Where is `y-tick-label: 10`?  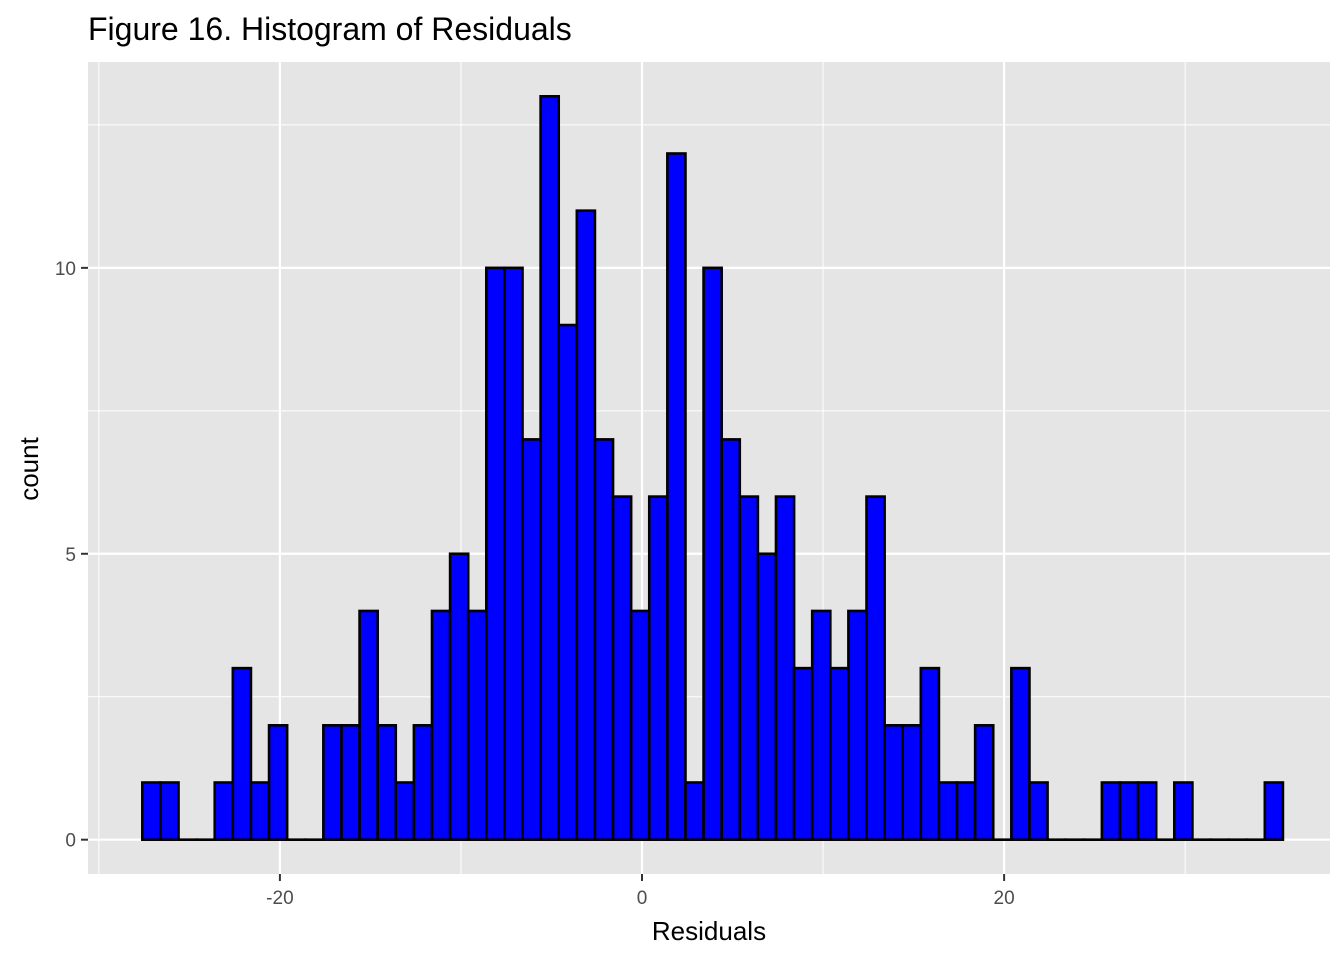 y-tick-label: 10 is located at coordinates (65, 269).